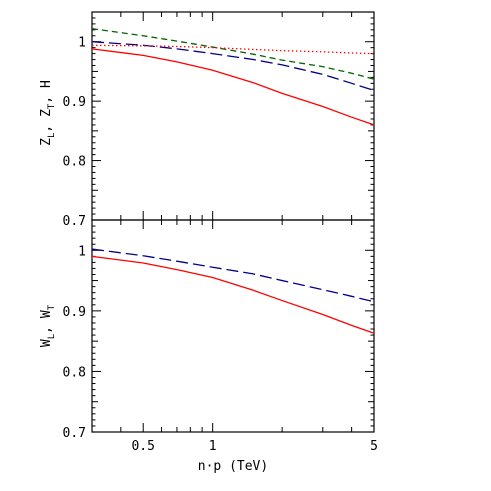 This screenshot has width=491, height=491. What do you see at coordinates (74, 221) in the screenshot?
I see `top-y-tick-label: 0.7` at bounding box center [74, 221].